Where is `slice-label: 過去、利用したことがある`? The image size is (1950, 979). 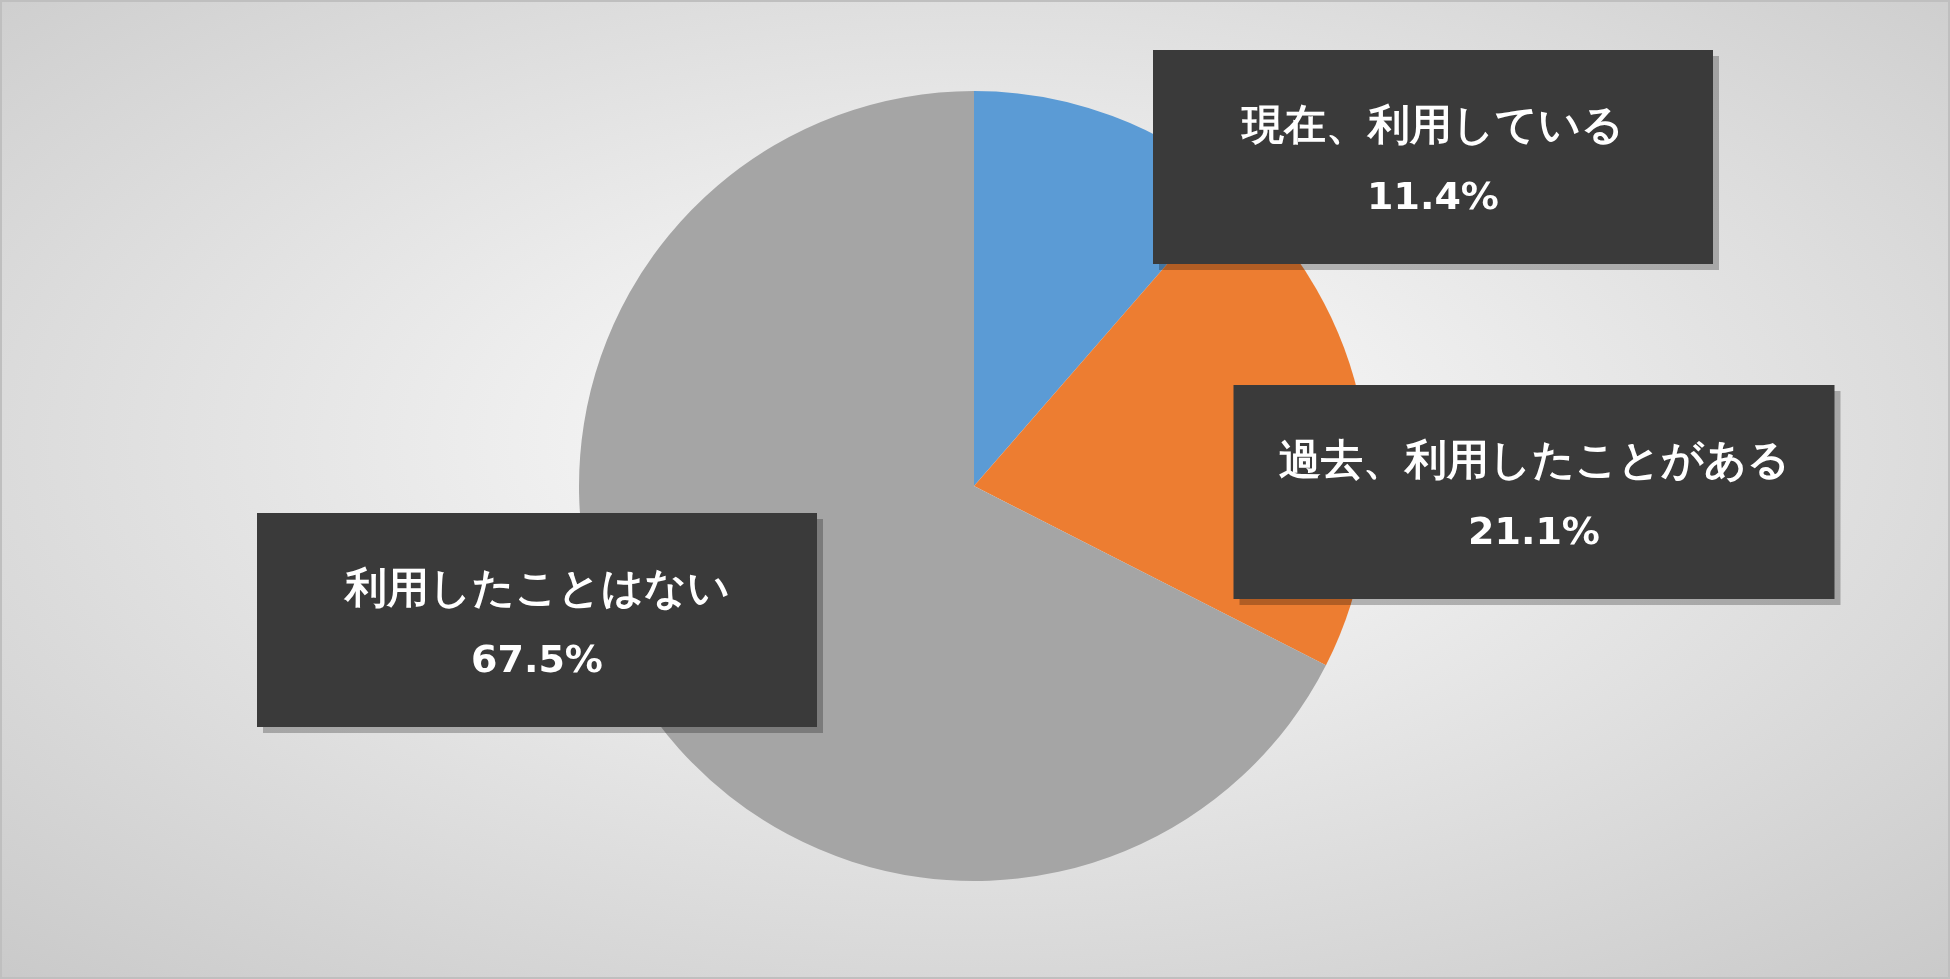
slice-label: 過去、利用したことがある is located at coordinates (1534, 459).